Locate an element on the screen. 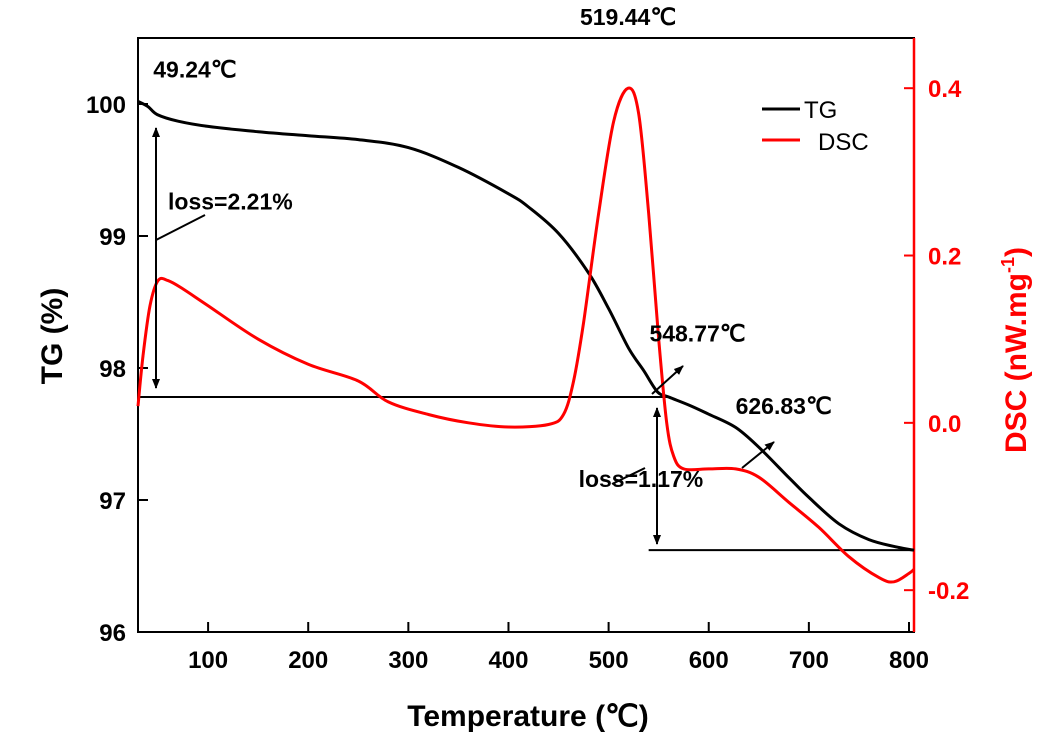 The width and height of the screenshot is (1052, 744). y-right-tick-label: 0.2 is located at coordinates (944, 257).